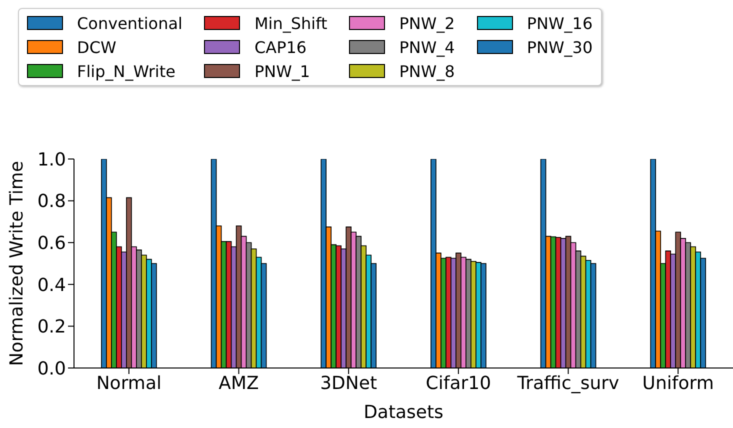 This screenshot has height=428, width=733. What do you see at coordinates (51, 243) in the screenshot?
I see `y-tick-label: 0.6` at bounding box center [51, 243].